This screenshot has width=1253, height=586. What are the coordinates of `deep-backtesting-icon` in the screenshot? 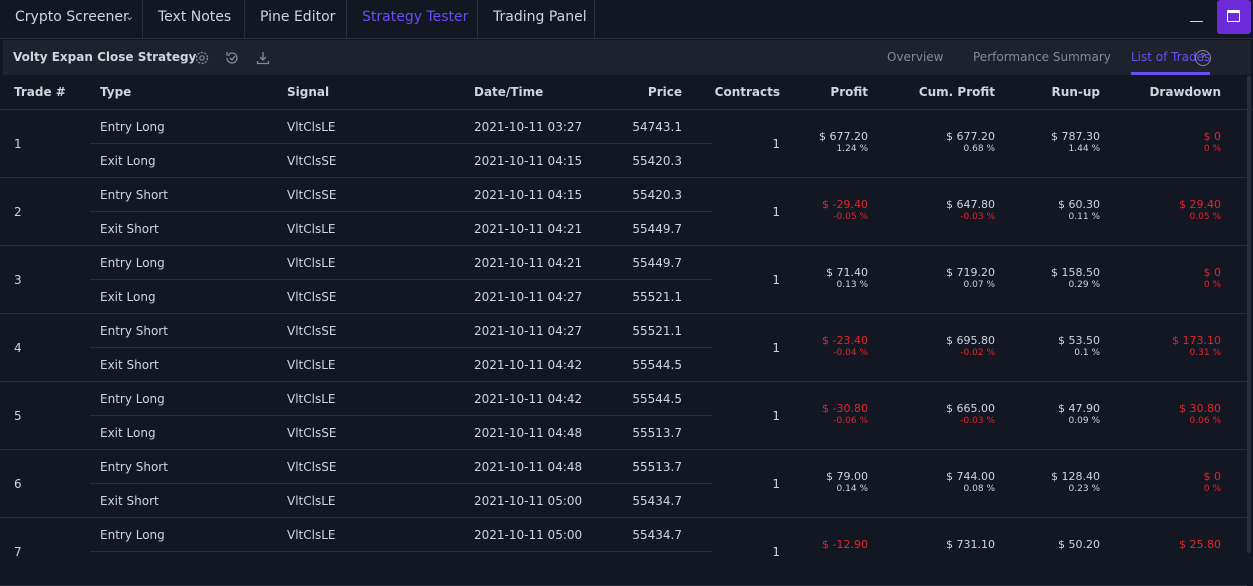 It's located at (232, 58).